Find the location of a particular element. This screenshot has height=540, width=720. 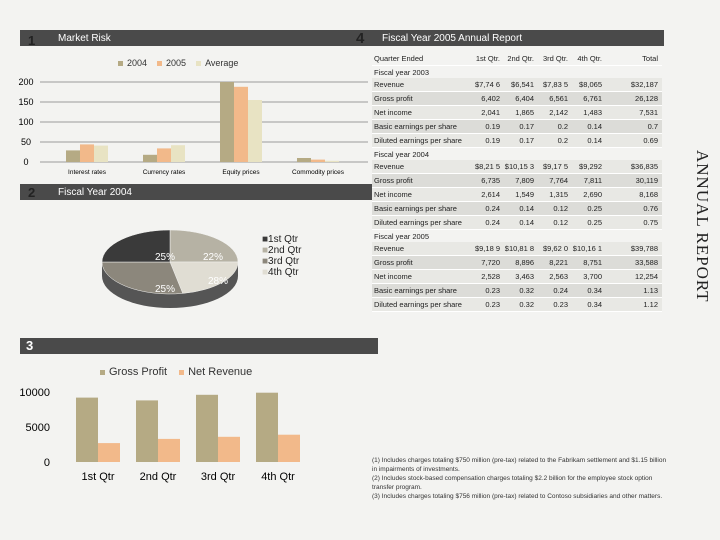

legend-net-revenue: Net Revenue is located at coordinates (220, 372).